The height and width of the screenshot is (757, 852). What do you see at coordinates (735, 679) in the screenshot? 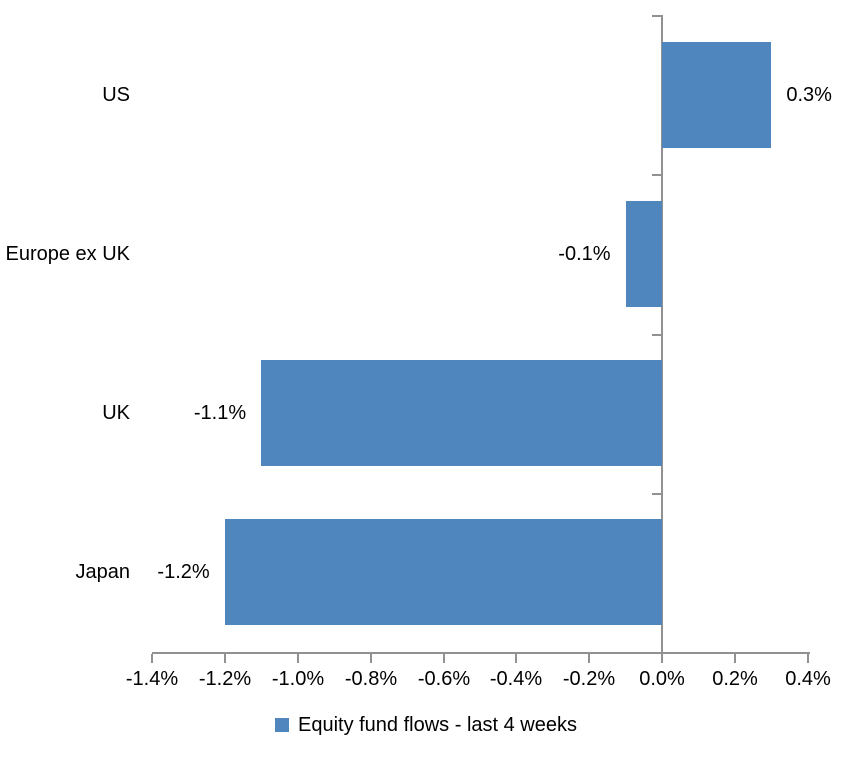
I see `x-axis-tick-label: 0.2%` at bounding box center [735, 679].